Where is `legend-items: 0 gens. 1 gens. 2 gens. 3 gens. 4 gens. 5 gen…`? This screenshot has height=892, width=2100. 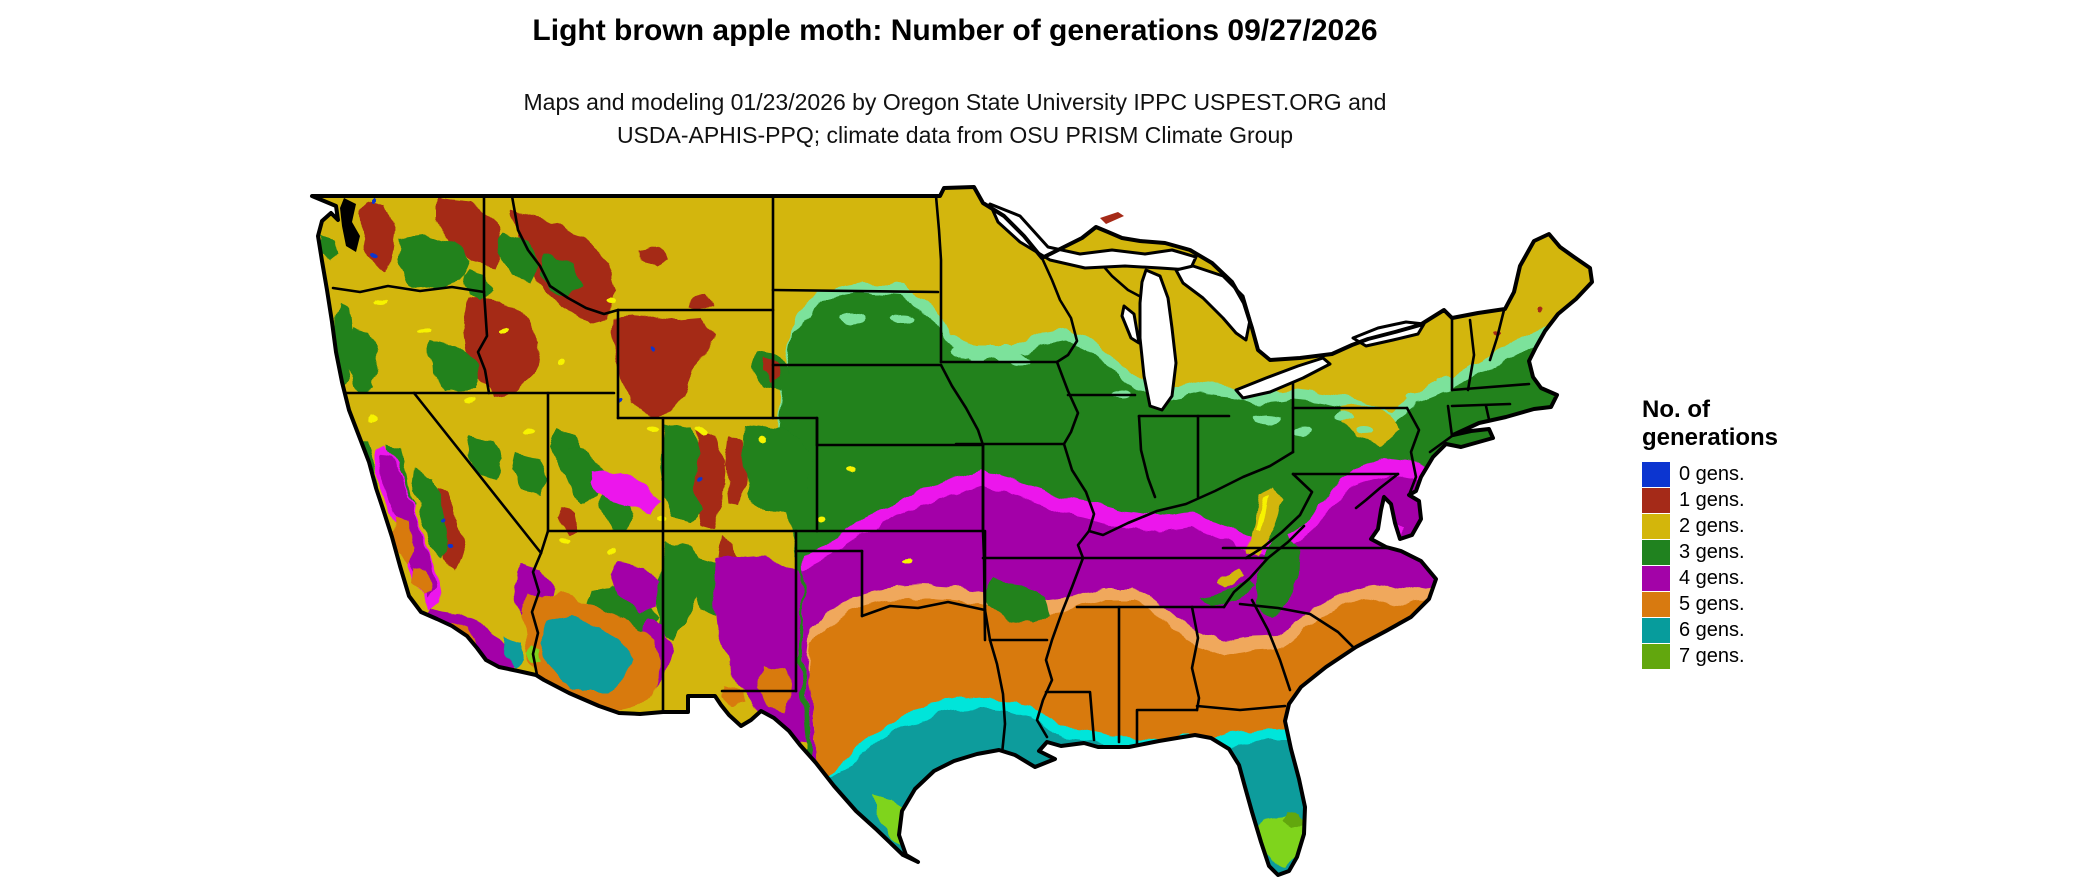
legend-items: 0 gens. 1 gens. 2 gens. 3 gens. 4 gens. 5 gen… is located at coordinates (1710, 565).